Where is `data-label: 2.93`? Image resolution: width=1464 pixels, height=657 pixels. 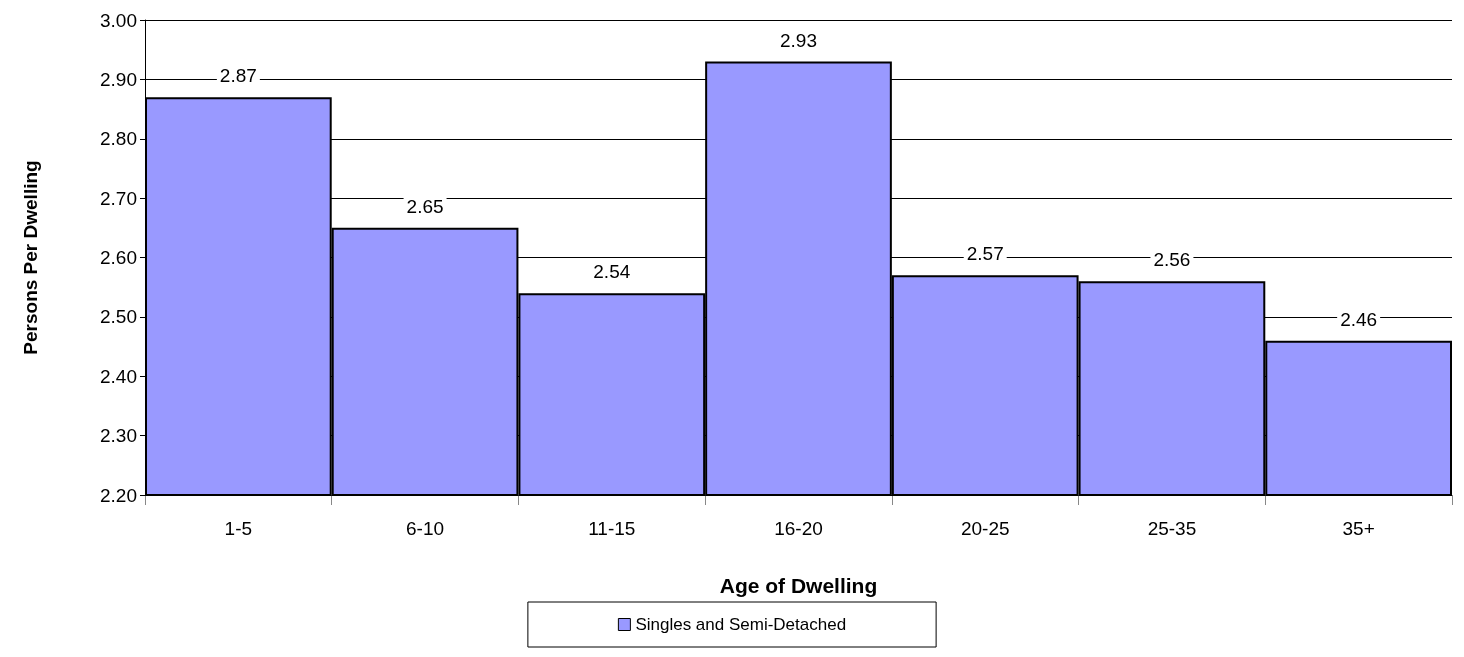 data-label: 2.93 is located at coordinates (798, 40).